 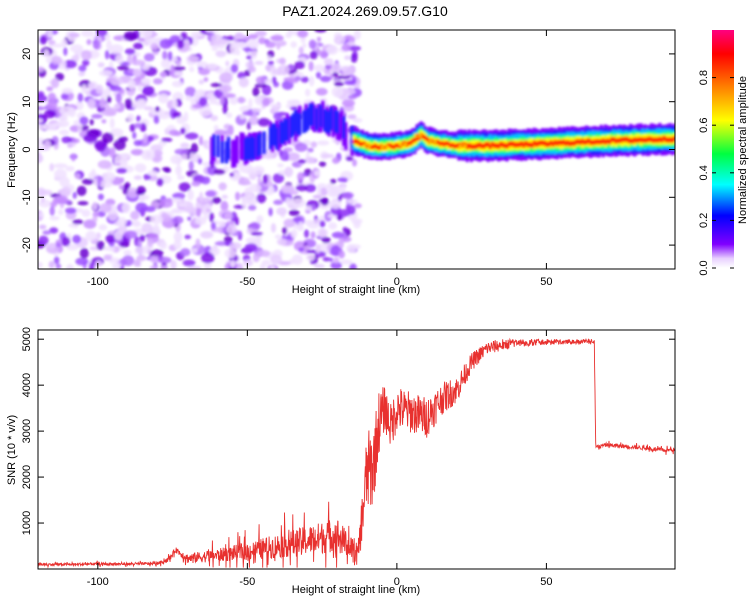 I want to click on snr-ytick-label: 5000, so click(x=27, y=339).